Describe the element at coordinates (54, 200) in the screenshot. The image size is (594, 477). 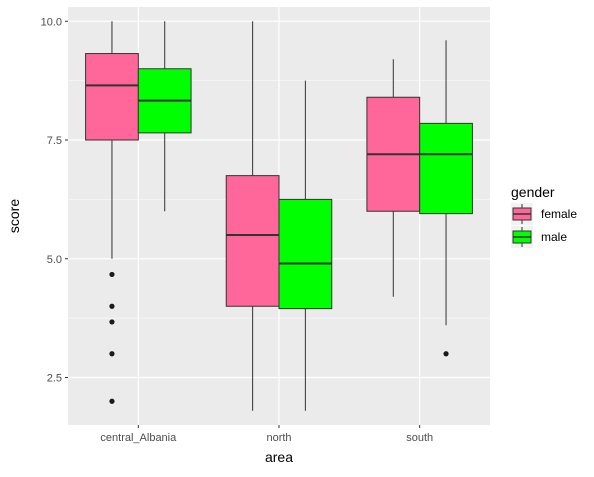
I see `y-axis: 2.5 5.0 7.5 10.0` at that location.